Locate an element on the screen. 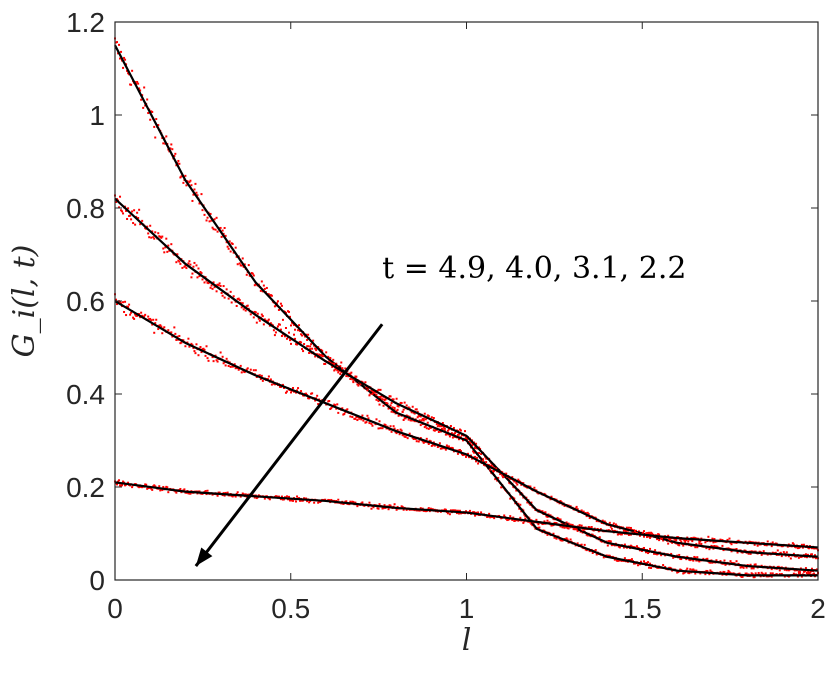 This screenshot has width=830, height=674. x-tick-label: 0 is located at coordinates (115, 608).